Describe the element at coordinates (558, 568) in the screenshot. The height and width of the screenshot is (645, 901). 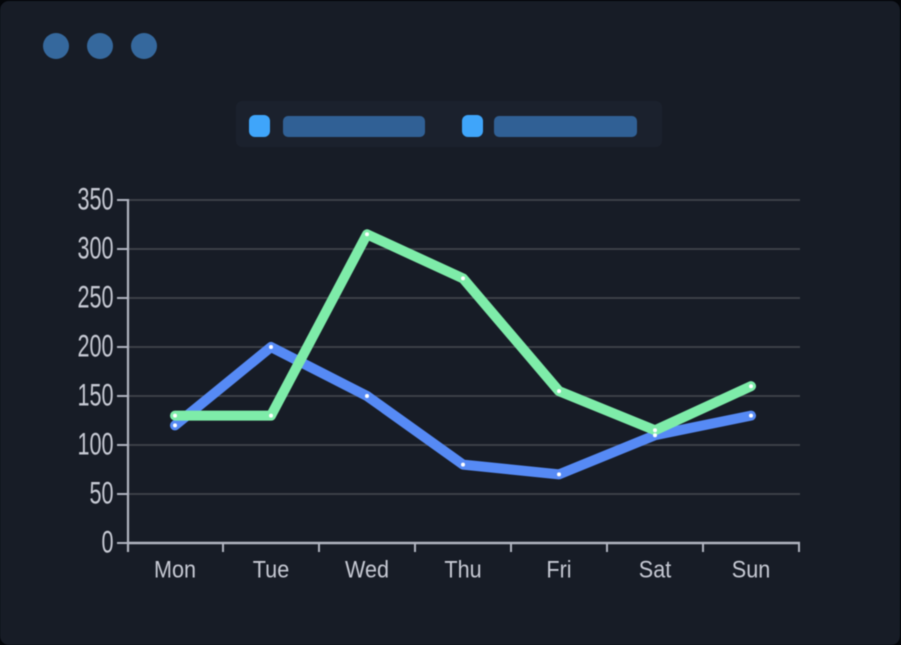
I see `svg-text: Fri` at that location.